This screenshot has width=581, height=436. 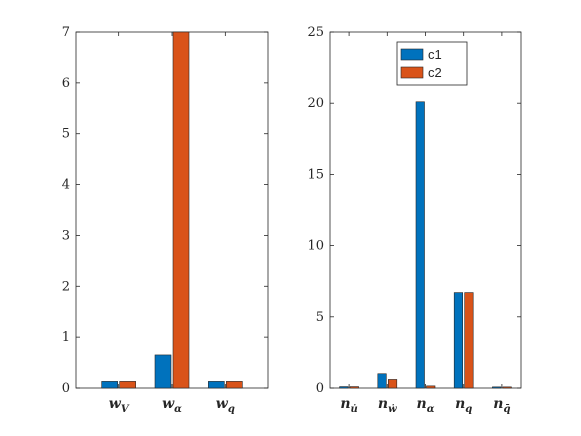 I want to click on x-tick-label: wV, so click(x=119, y=405).